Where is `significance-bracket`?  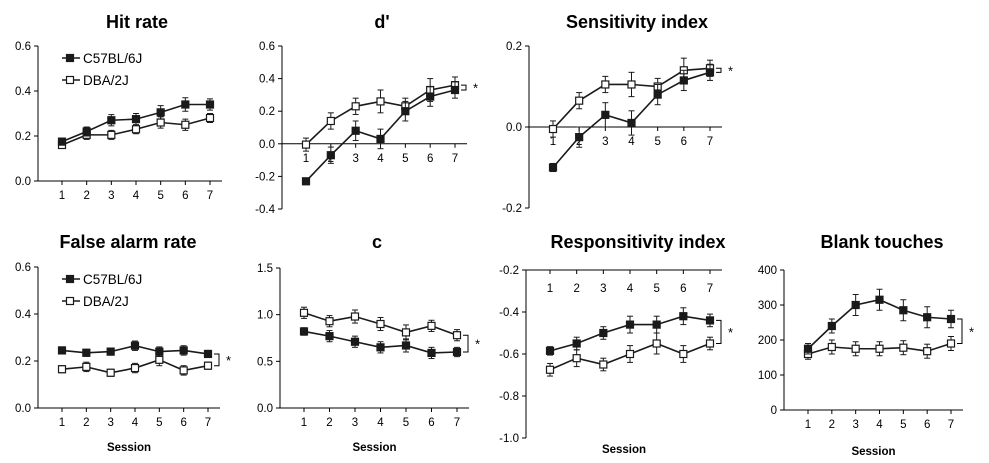 significance-bracket is located at coordinates (464, 87).